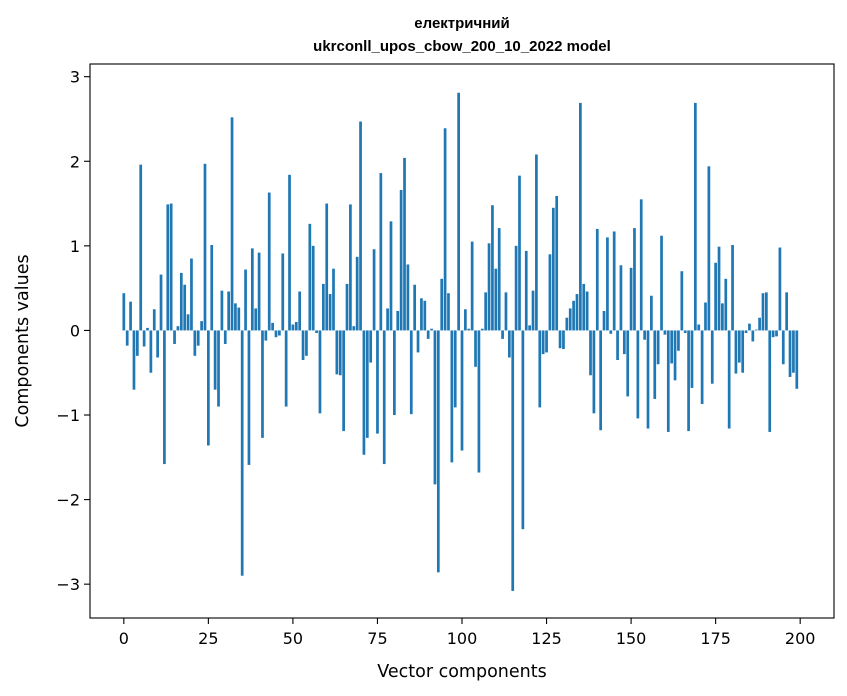 The width and height of the screenshot is (847, 696). Describe the element at coordinates (75, 246) in the screenshot. I see `y-tick-label: 1` at that location.